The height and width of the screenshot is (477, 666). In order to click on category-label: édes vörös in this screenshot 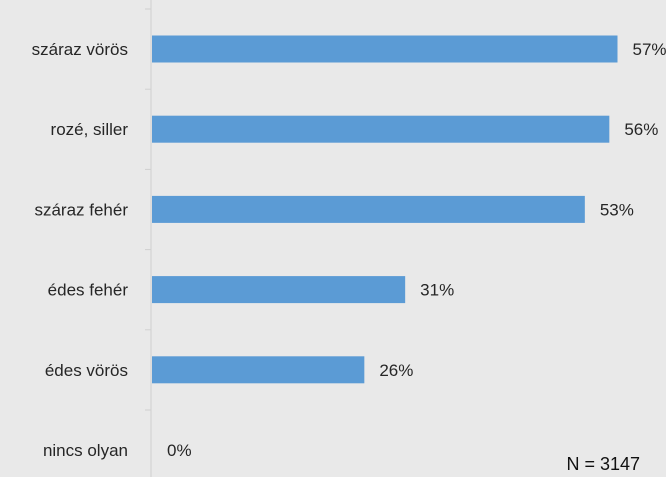, I will do `click(86, 370)`.